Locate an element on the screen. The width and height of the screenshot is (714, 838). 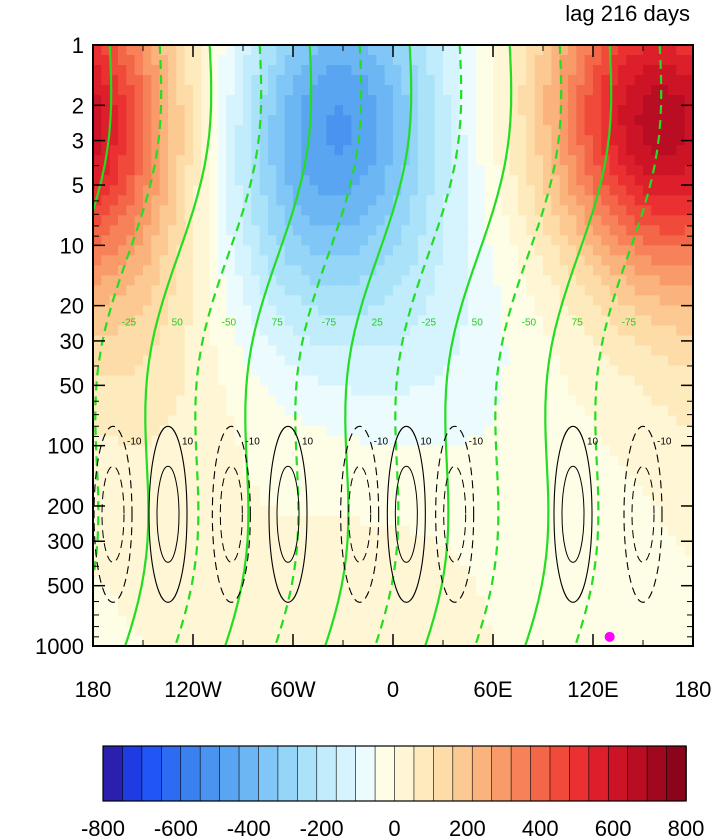
y-tick-label: 300 is located at coordinates (65, 541).